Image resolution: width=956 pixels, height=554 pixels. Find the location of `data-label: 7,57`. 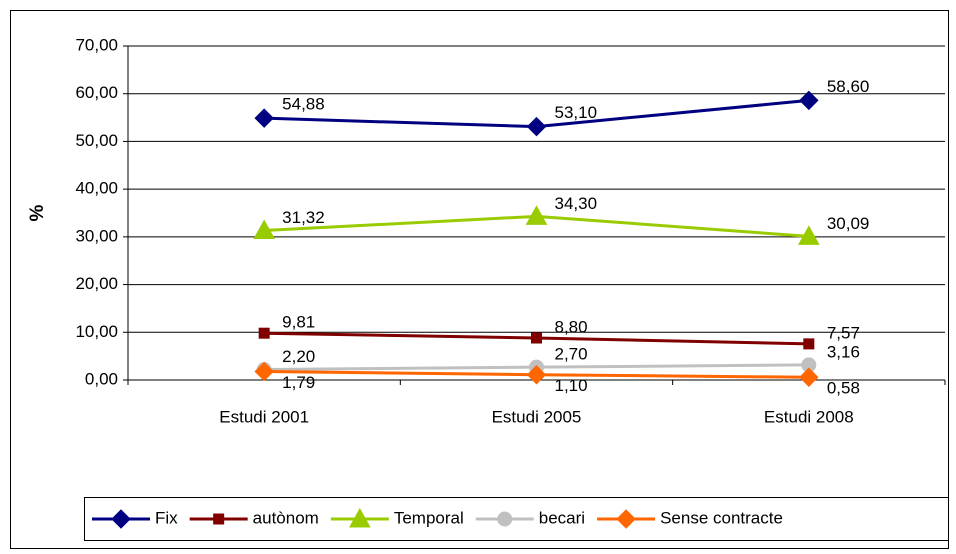

data-label: 7,57 is located at coordinates (843, 332).